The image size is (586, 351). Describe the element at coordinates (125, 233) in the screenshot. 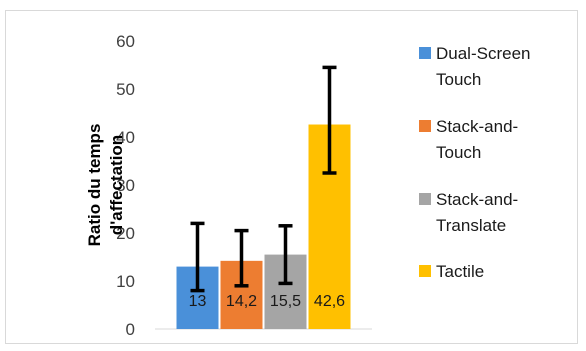

I see `y-tick-label: 20` at that location.